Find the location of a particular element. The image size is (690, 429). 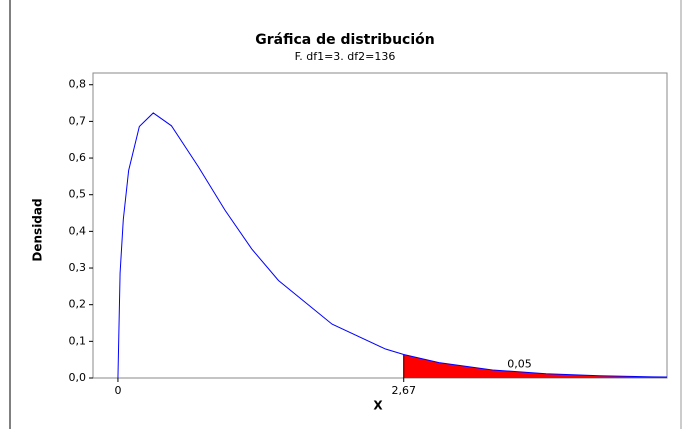

y-tick-label: 0,7 is located at coordinates (78, 120).